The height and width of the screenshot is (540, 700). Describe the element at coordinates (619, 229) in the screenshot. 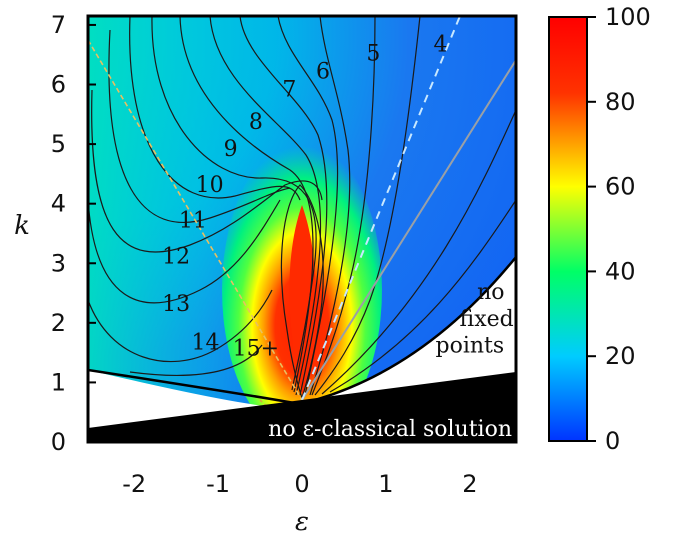

I see `colorbar-ticks: 0 20 40 60 80 100` at that location.